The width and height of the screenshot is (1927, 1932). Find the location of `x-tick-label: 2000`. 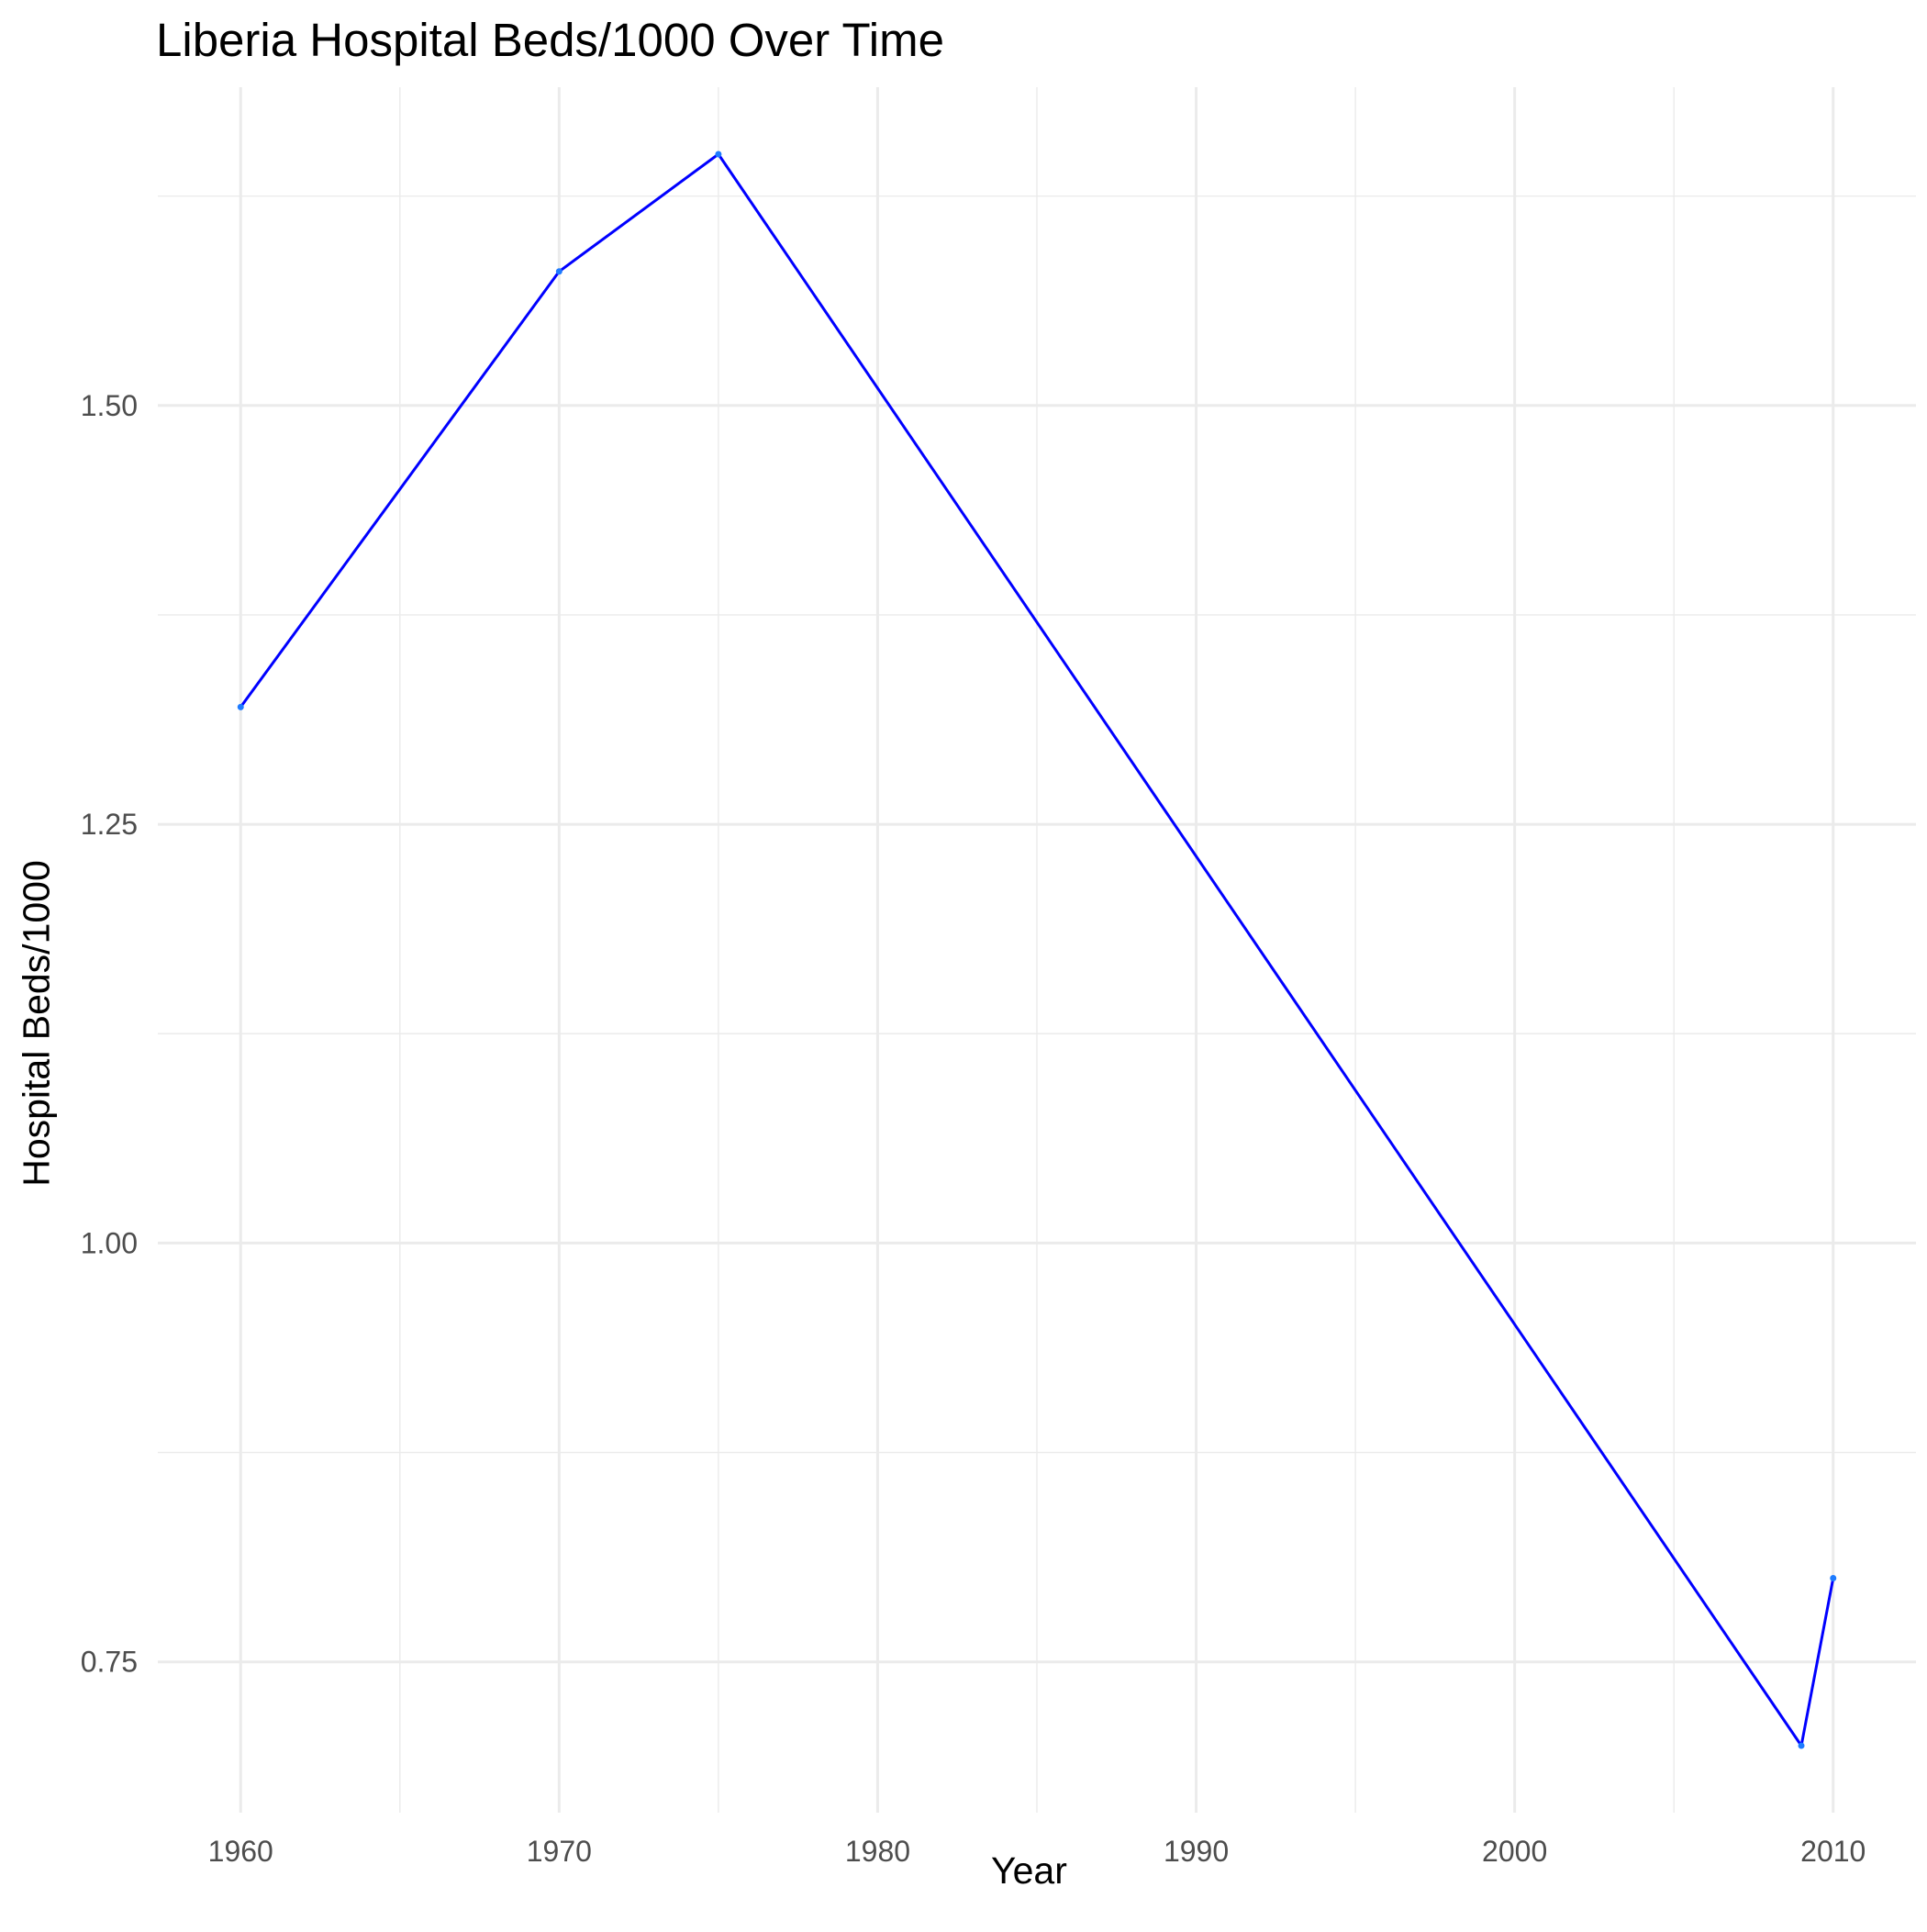

x-tick-label: 2000 is located at coordinates (1514, 1851).